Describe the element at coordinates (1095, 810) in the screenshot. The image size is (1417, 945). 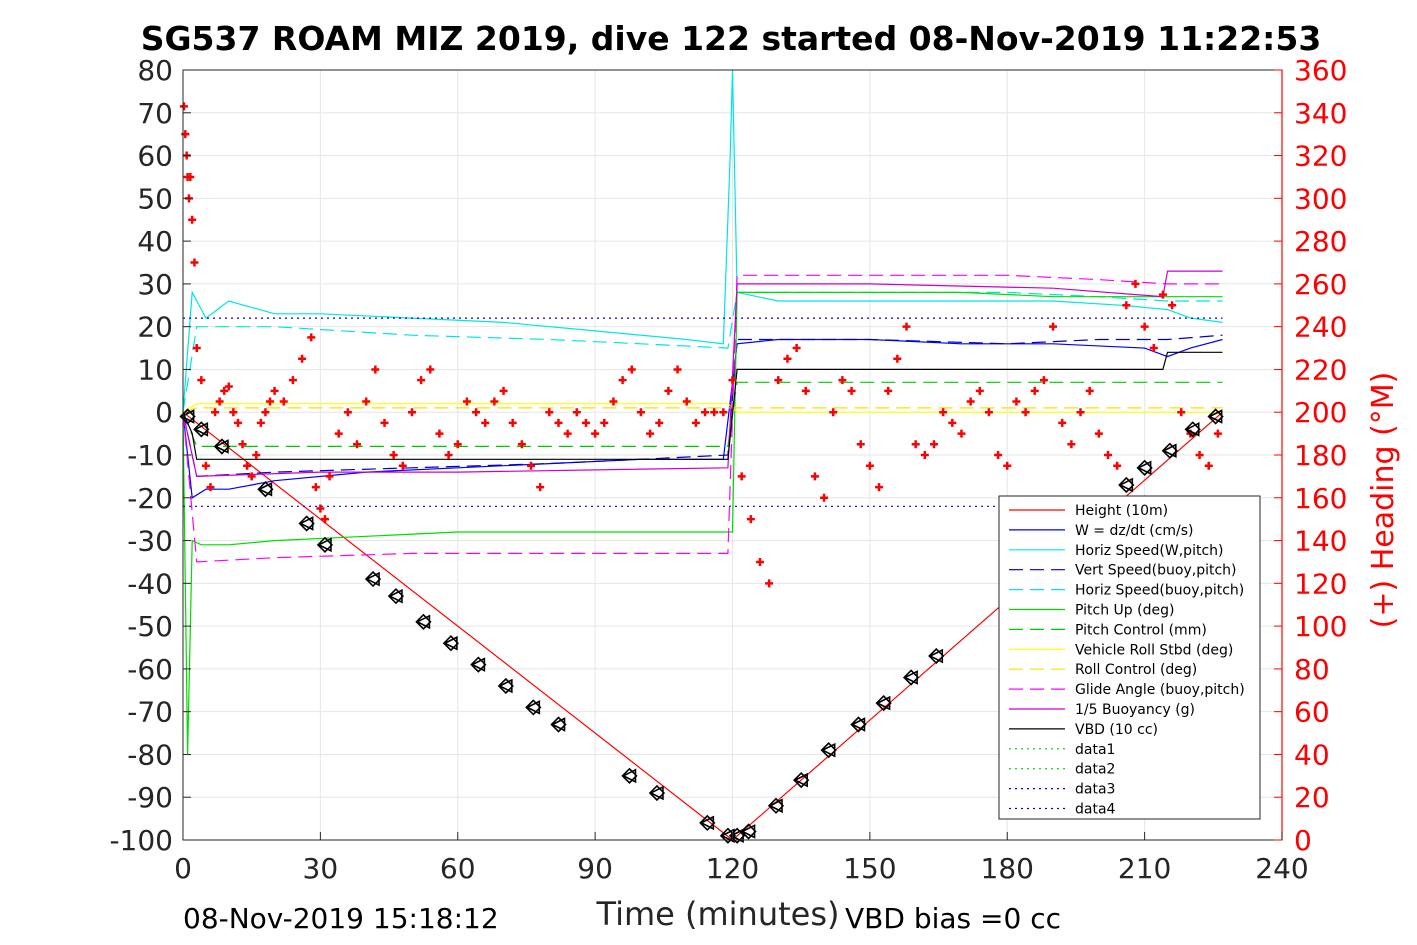
I see `legend-label: data4` at that location.